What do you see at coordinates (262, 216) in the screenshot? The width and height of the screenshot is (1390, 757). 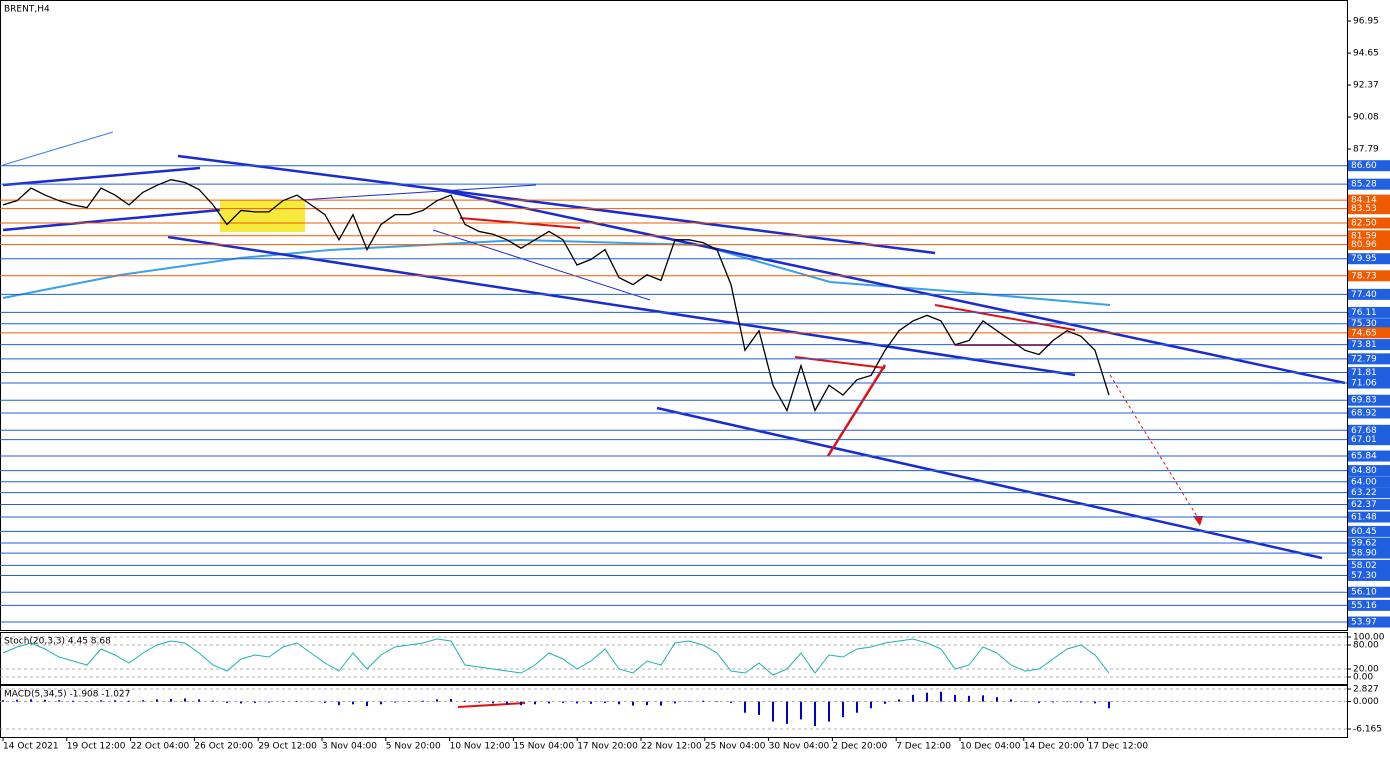 I see `highlight-box` at bounding box center [262, 216].